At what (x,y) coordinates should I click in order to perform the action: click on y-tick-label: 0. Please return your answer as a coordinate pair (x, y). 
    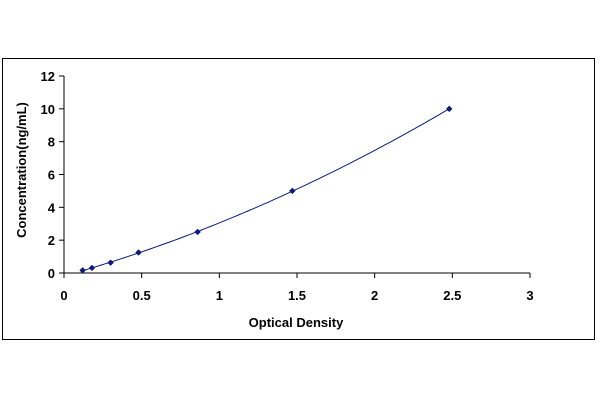
    Looking at the image, I should click on (51, 273).